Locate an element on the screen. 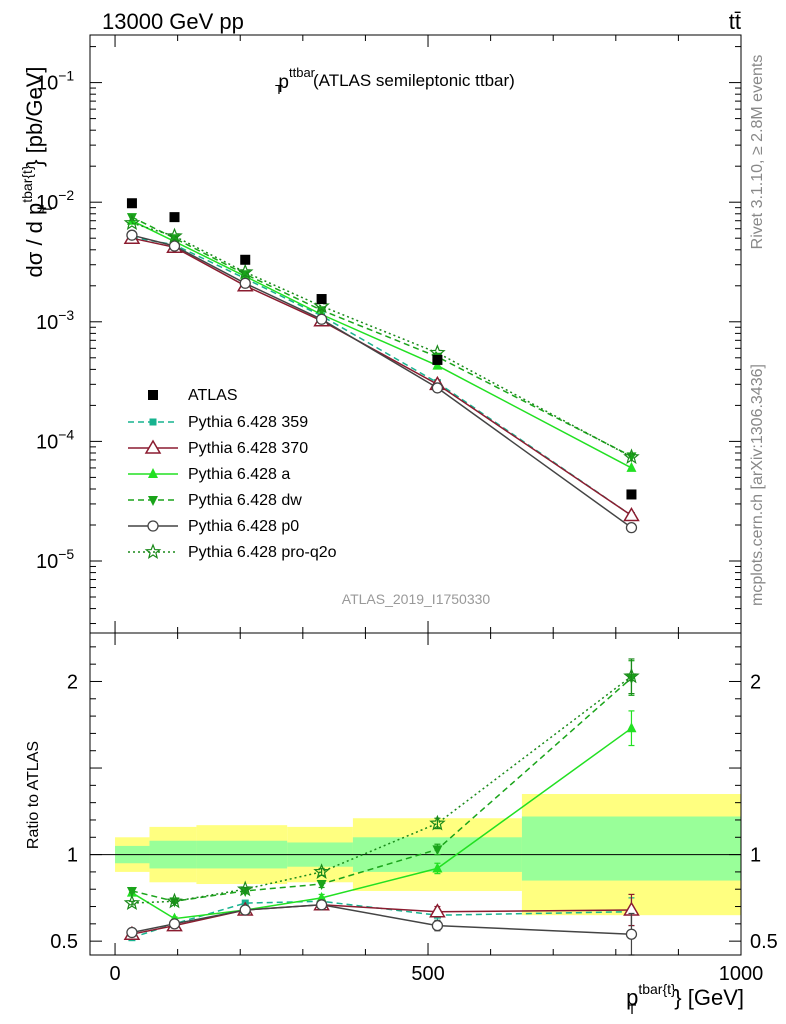 The height and width of the screenshot is (1024, 786). legend-item: Pythia 6.428 a is located at coordinates (209, 474).